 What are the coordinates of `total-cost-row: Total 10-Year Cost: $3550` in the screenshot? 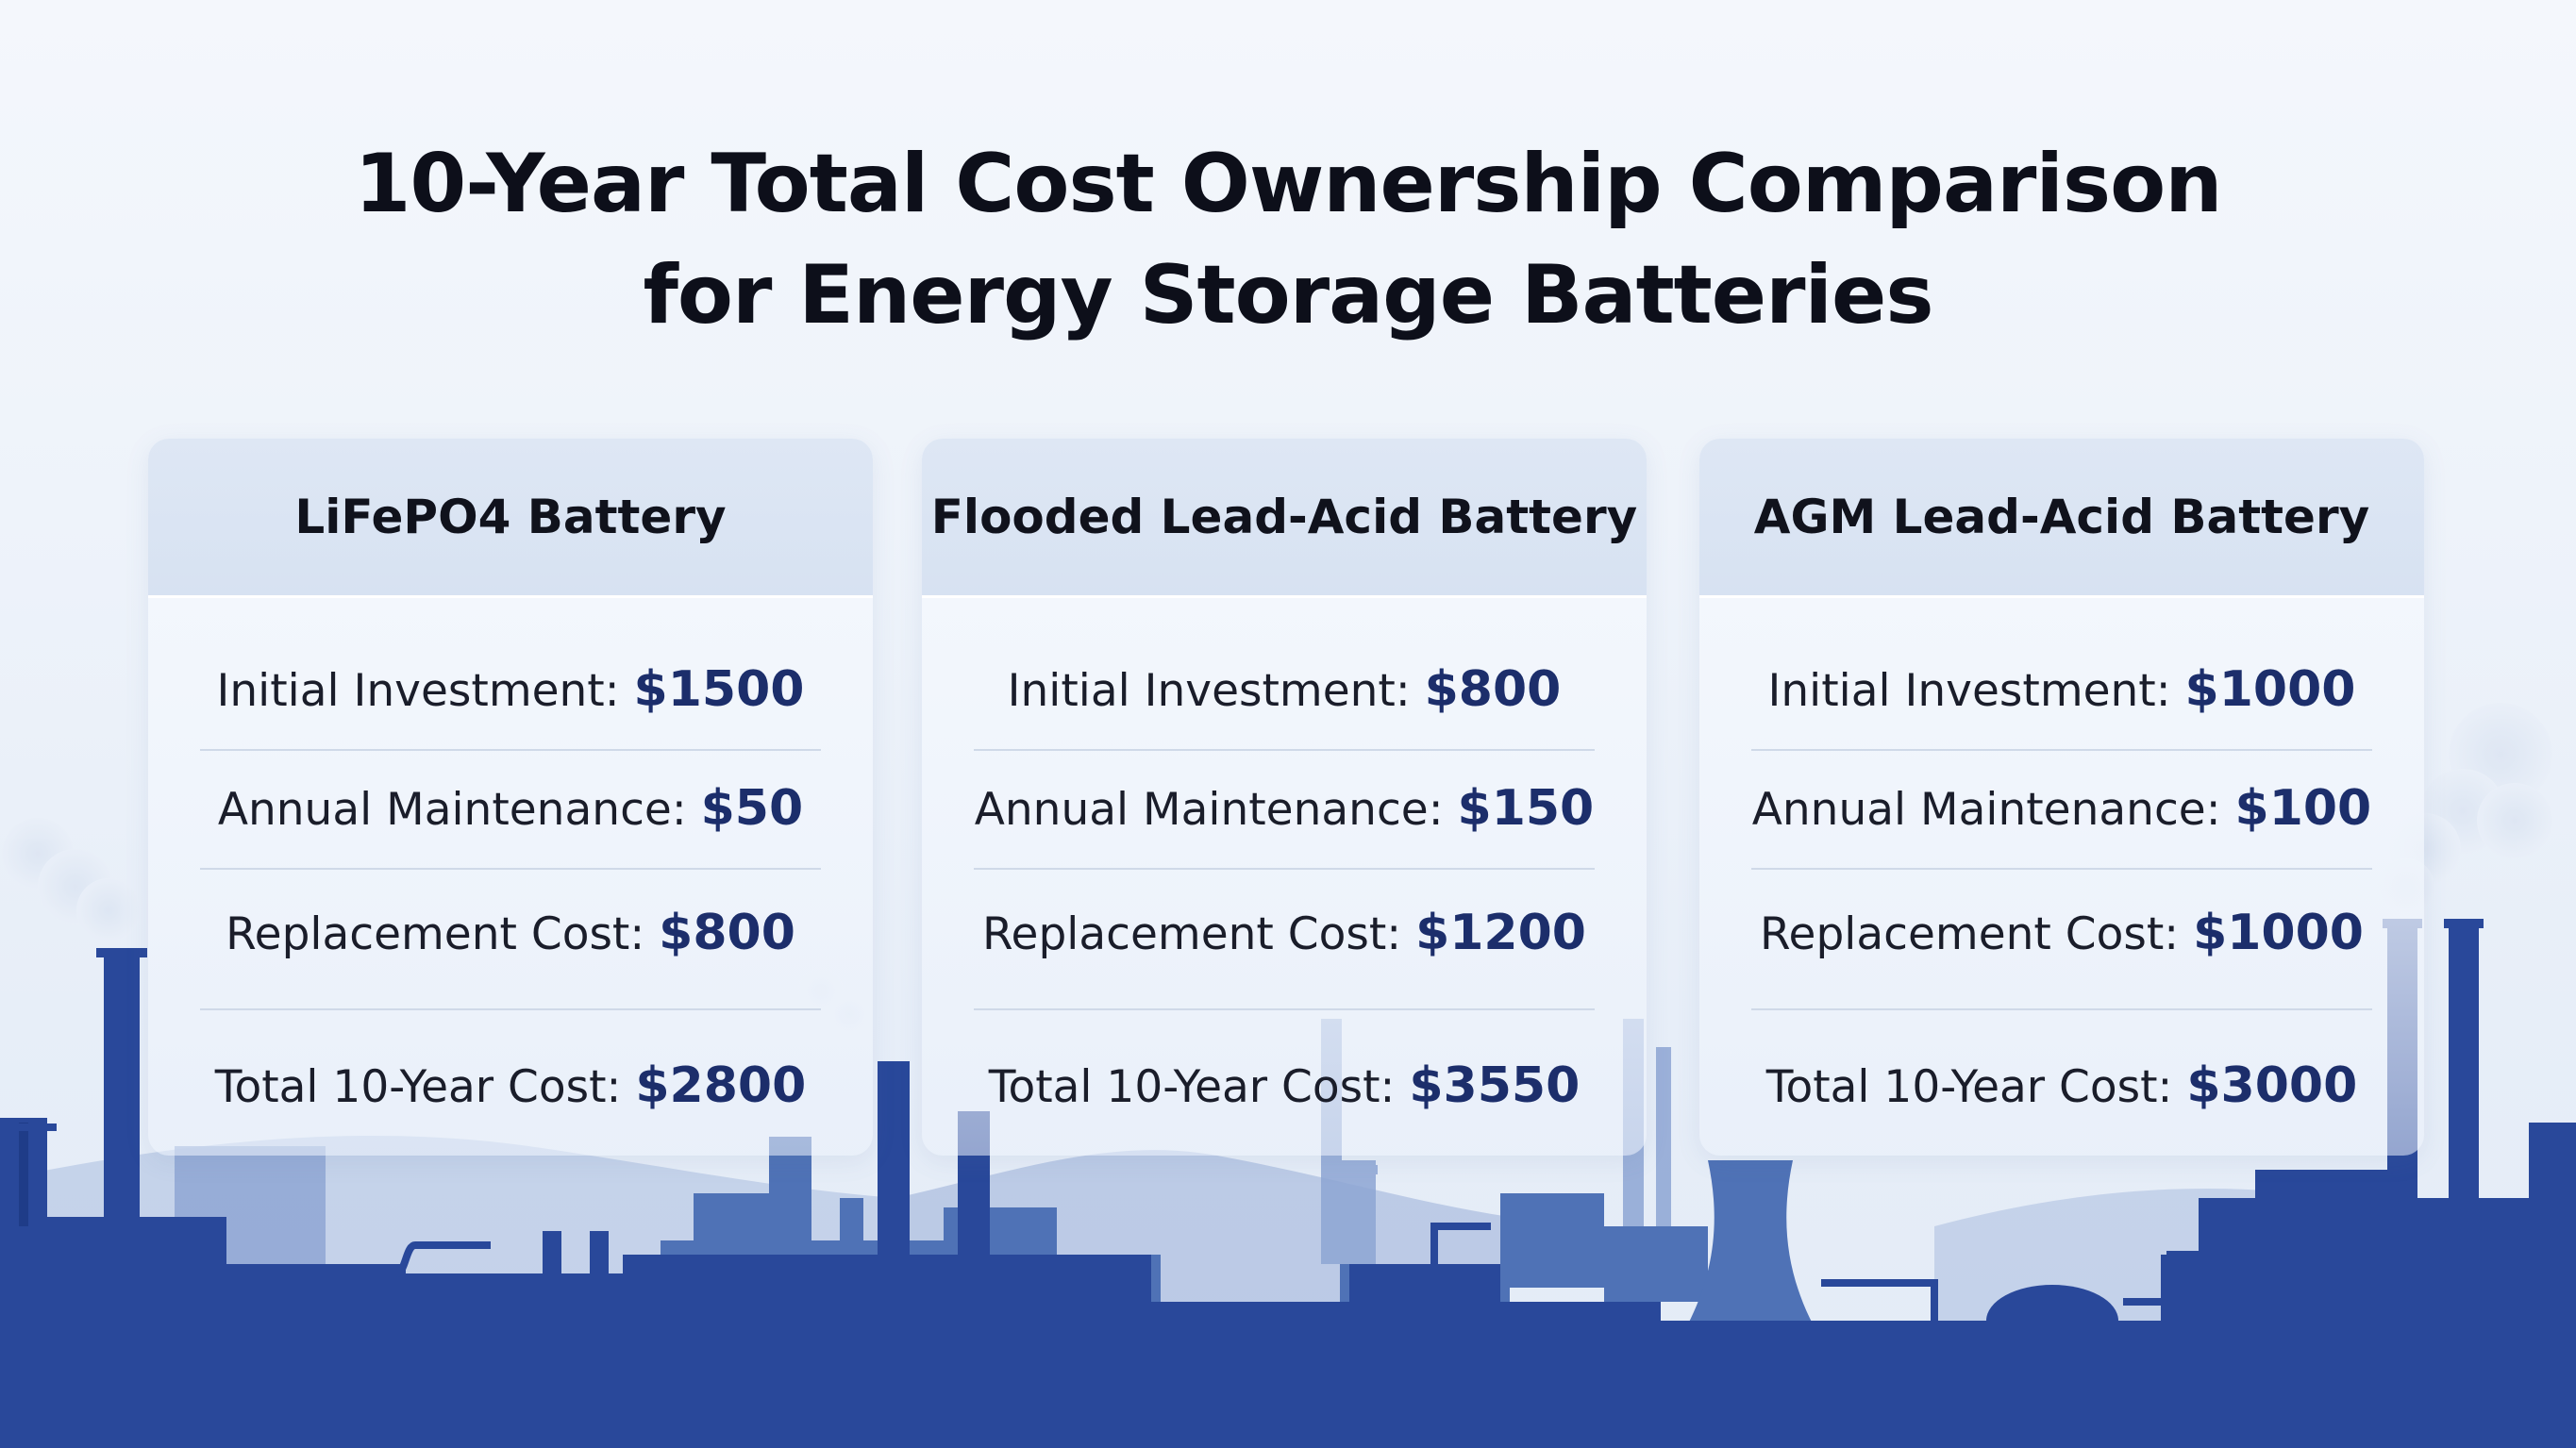 It's located at (1284, 1085).